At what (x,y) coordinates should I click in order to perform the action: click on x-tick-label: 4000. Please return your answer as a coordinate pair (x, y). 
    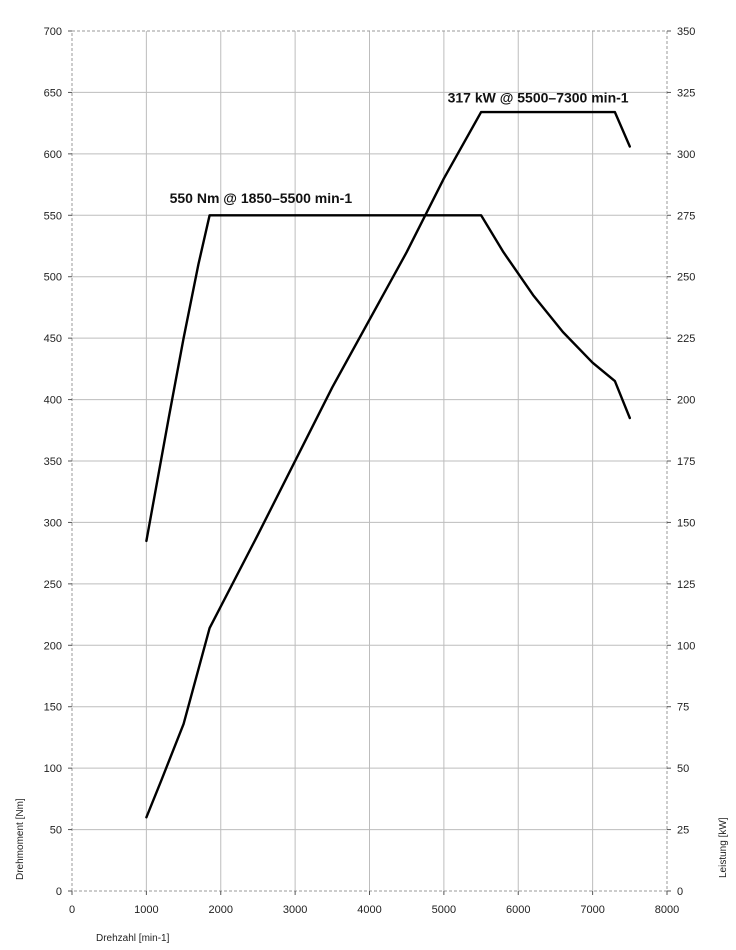
    Looking at the image, I should click on (369, 910).